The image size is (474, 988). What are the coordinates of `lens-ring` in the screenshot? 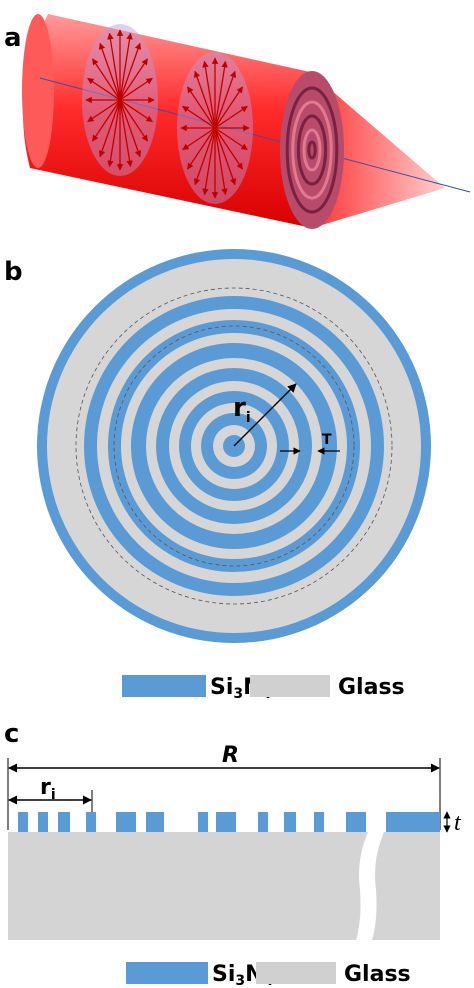 It's located at (312, 150).